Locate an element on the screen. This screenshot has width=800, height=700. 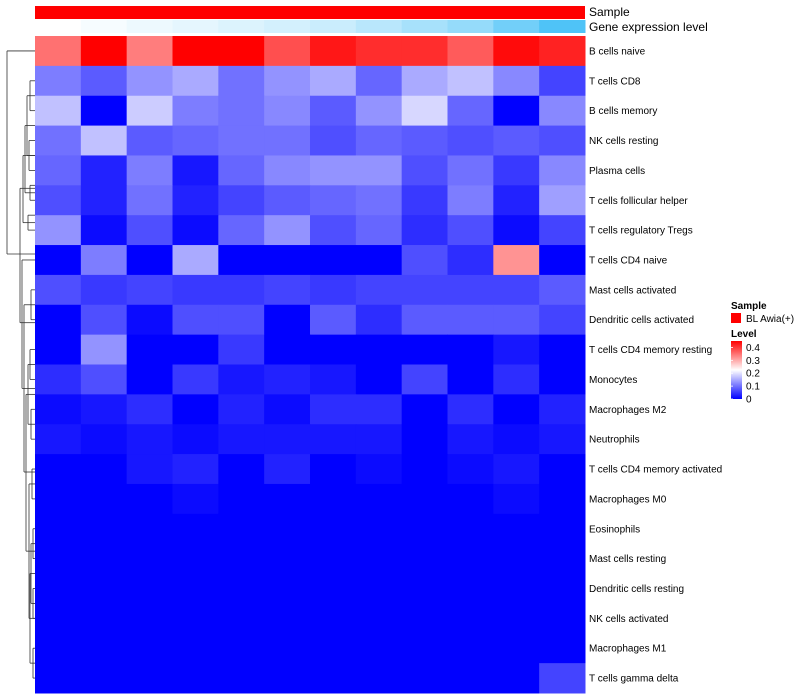
sample-annotation-track is located at coordinates (310, 12).